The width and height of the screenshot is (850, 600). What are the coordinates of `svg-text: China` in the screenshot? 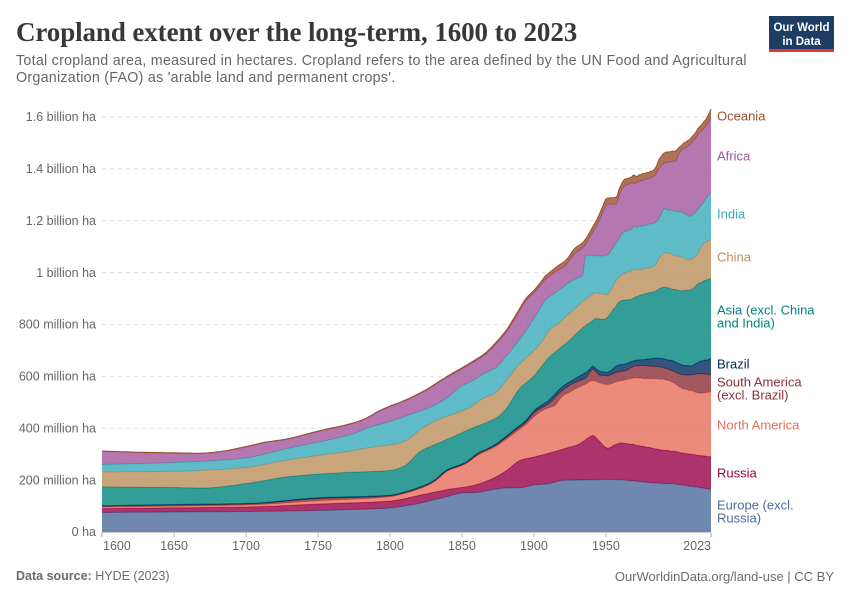 It's located at (734, 257).